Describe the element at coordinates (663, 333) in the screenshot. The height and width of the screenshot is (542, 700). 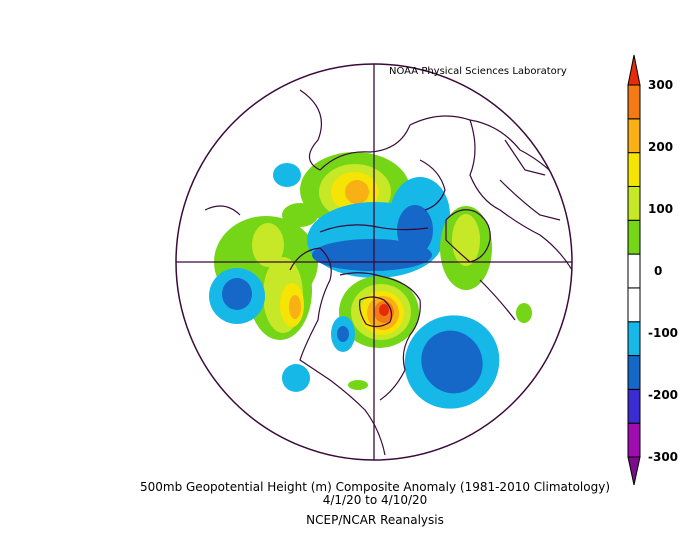
I see `colorbar-tick-label: -100` at that location.